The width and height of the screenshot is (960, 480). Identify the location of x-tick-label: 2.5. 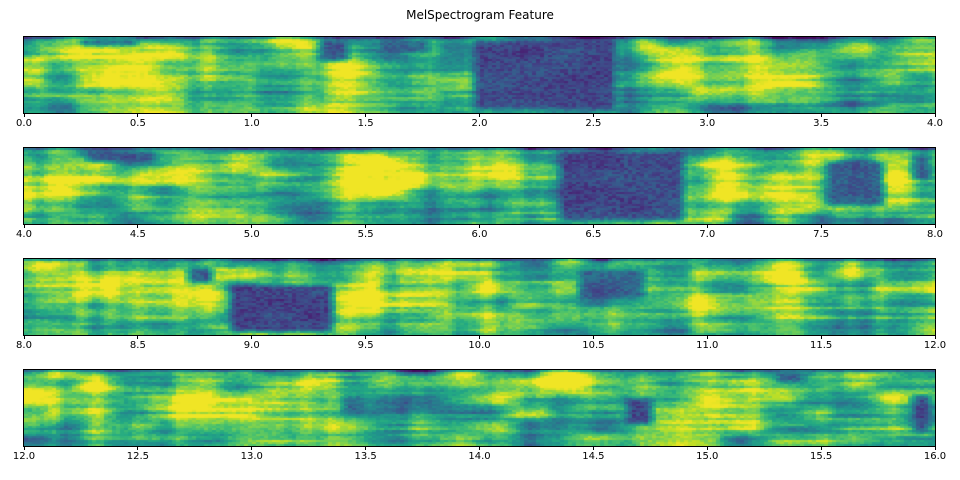
(593, 123).